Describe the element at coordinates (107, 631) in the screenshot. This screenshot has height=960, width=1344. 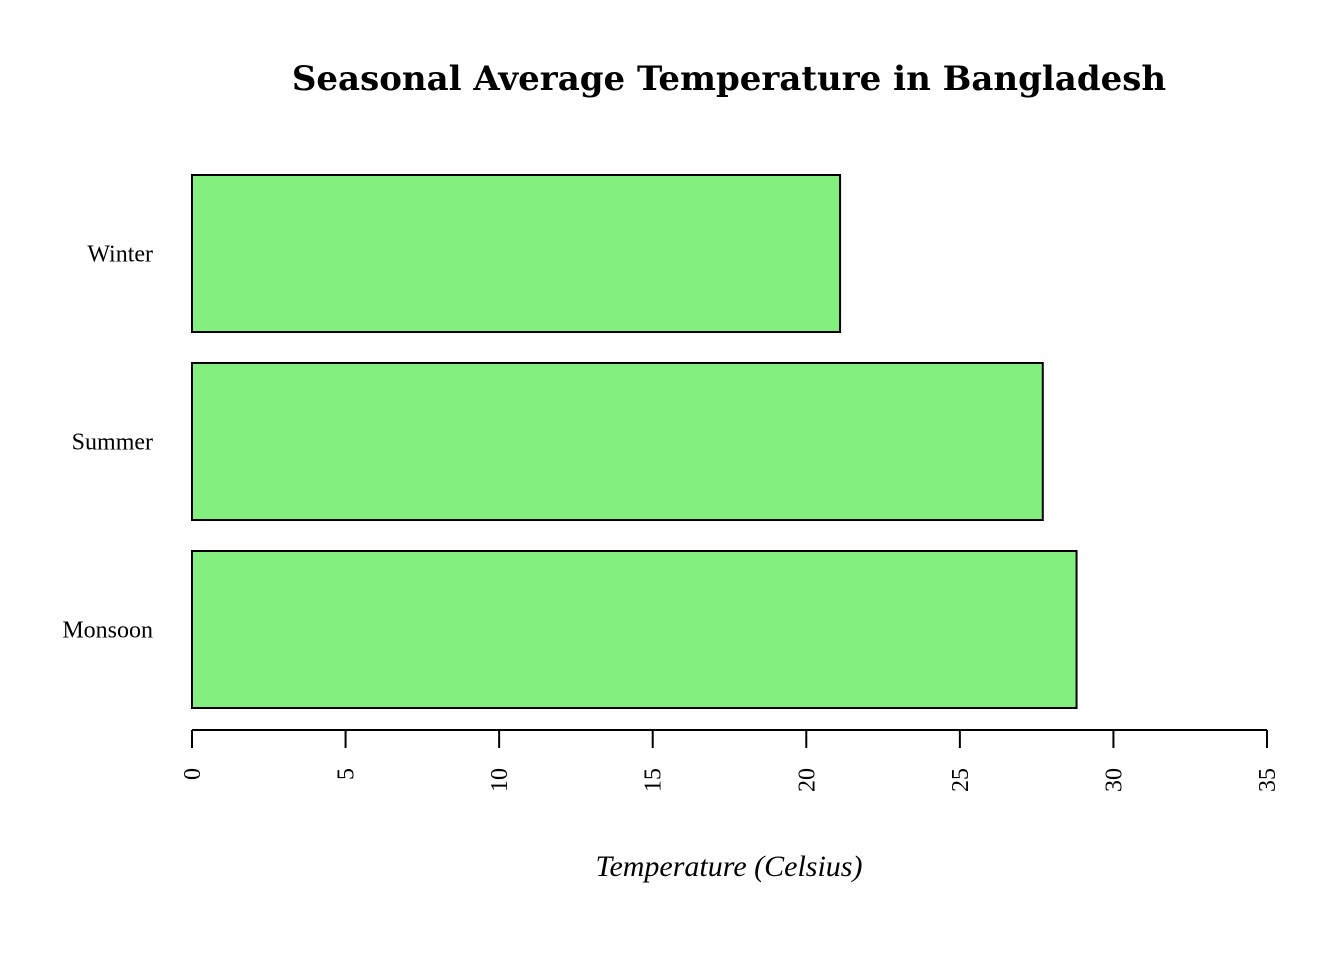
I see `category-label-monsoon: Monsoon` at that location.